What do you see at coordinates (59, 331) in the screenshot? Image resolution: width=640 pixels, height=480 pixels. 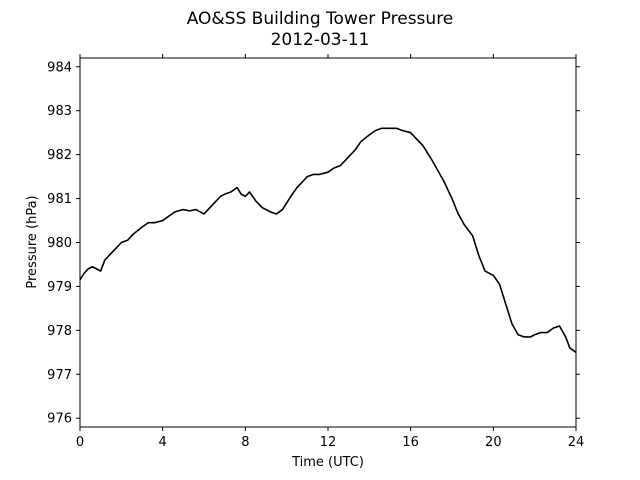 I see `y-tick-label: 978` at bounding box center [59, 331].